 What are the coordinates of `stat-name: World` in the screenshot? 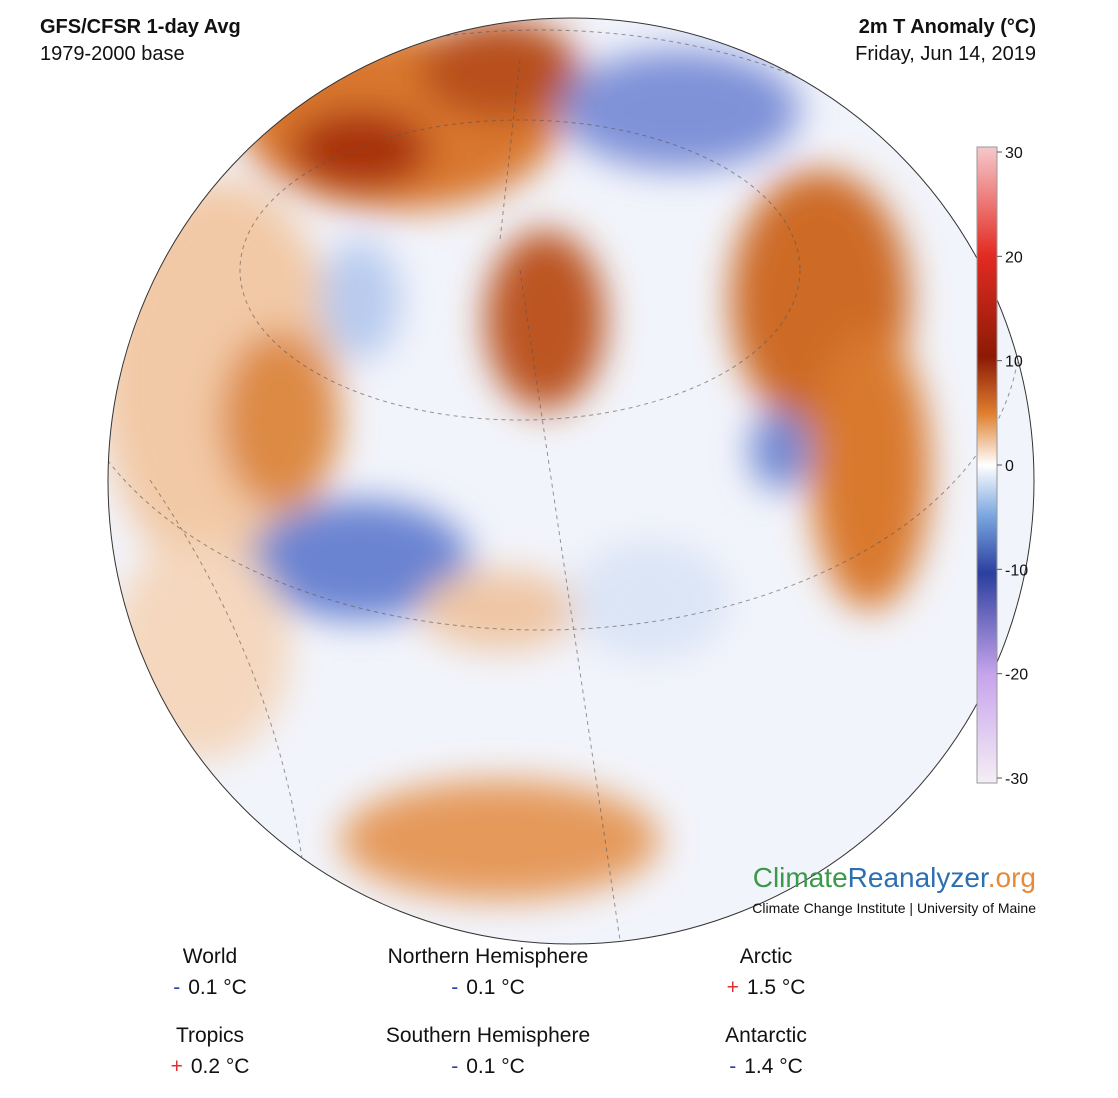 It's located at (210, 956).